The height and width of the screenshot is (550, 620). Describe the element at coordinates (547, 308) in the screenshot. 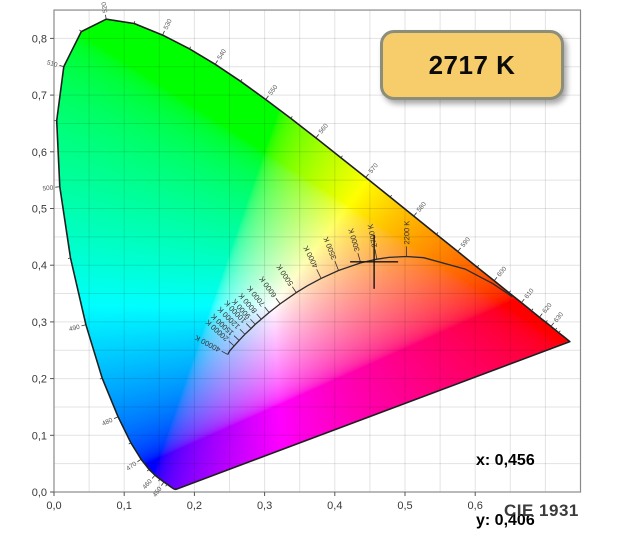

I see `wavelength-label: 620` at that location.